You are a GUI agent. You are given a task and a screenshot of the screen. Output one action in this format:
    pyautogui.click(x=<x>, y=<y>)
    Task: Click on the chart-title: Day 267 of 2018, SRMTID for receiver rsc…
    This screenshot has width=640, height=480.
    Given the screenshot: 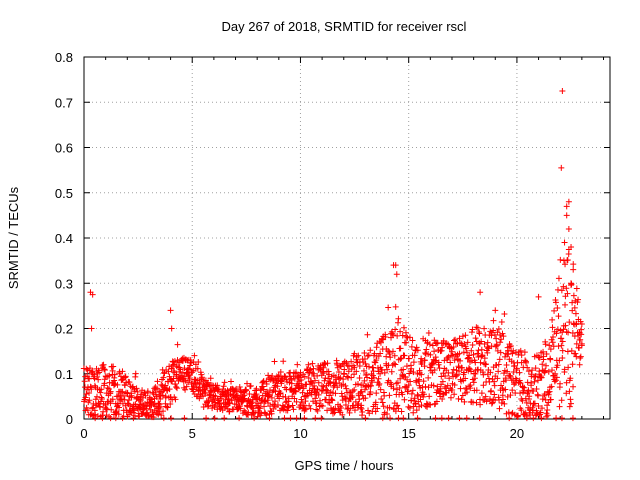 What is the action you would take?
    pyautogui.click(x=344, y=26)
    